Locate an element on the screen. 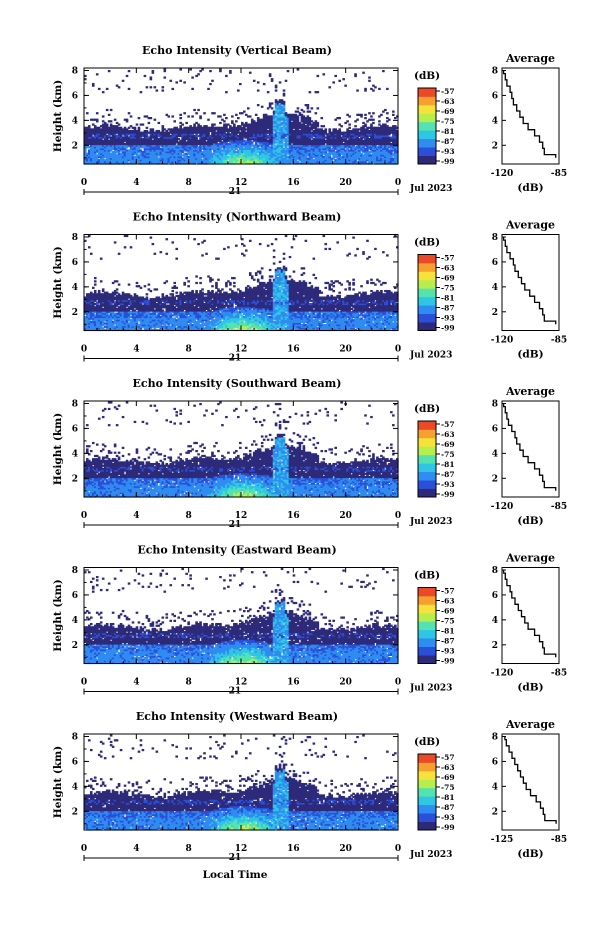  colorbar-tick-label: -57 is located at coordinates (448, 91).